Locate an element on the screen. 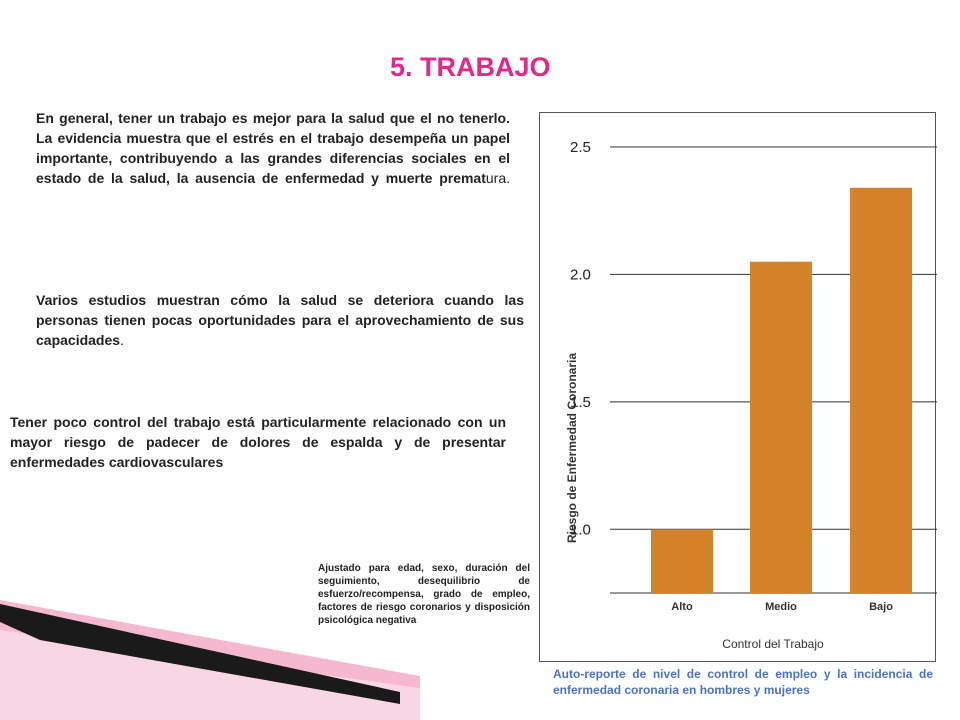 This screenshot has height=720, width=960. decorative-swoosh is located at coordinates (210, 660).